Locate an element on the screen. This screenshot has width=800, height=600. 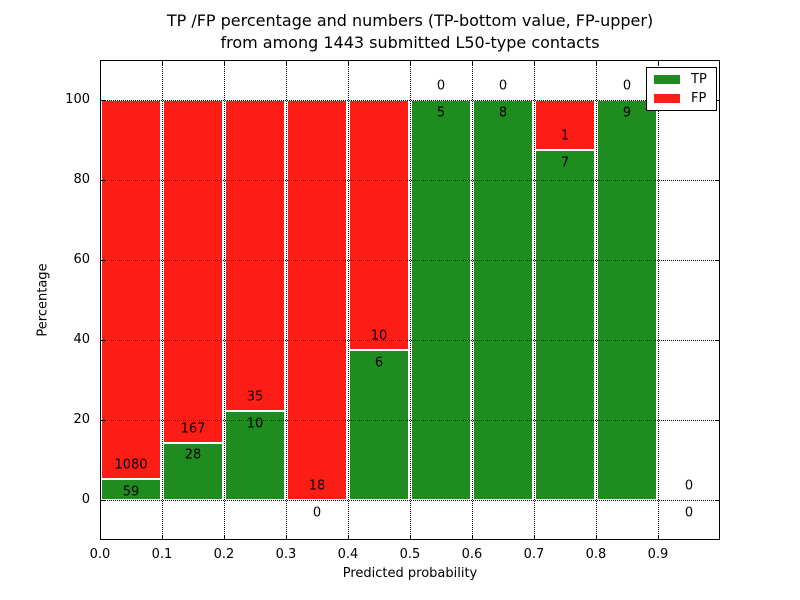
x-tick-label: 0.6 is located at coordinates (472, 554).